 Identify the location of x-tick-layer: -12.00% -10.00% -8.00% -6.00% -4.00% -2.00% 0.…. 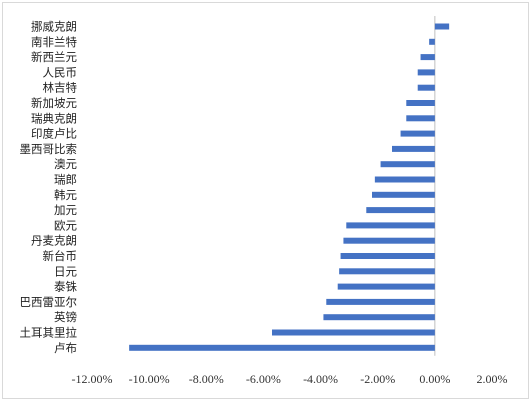
(290, 379).